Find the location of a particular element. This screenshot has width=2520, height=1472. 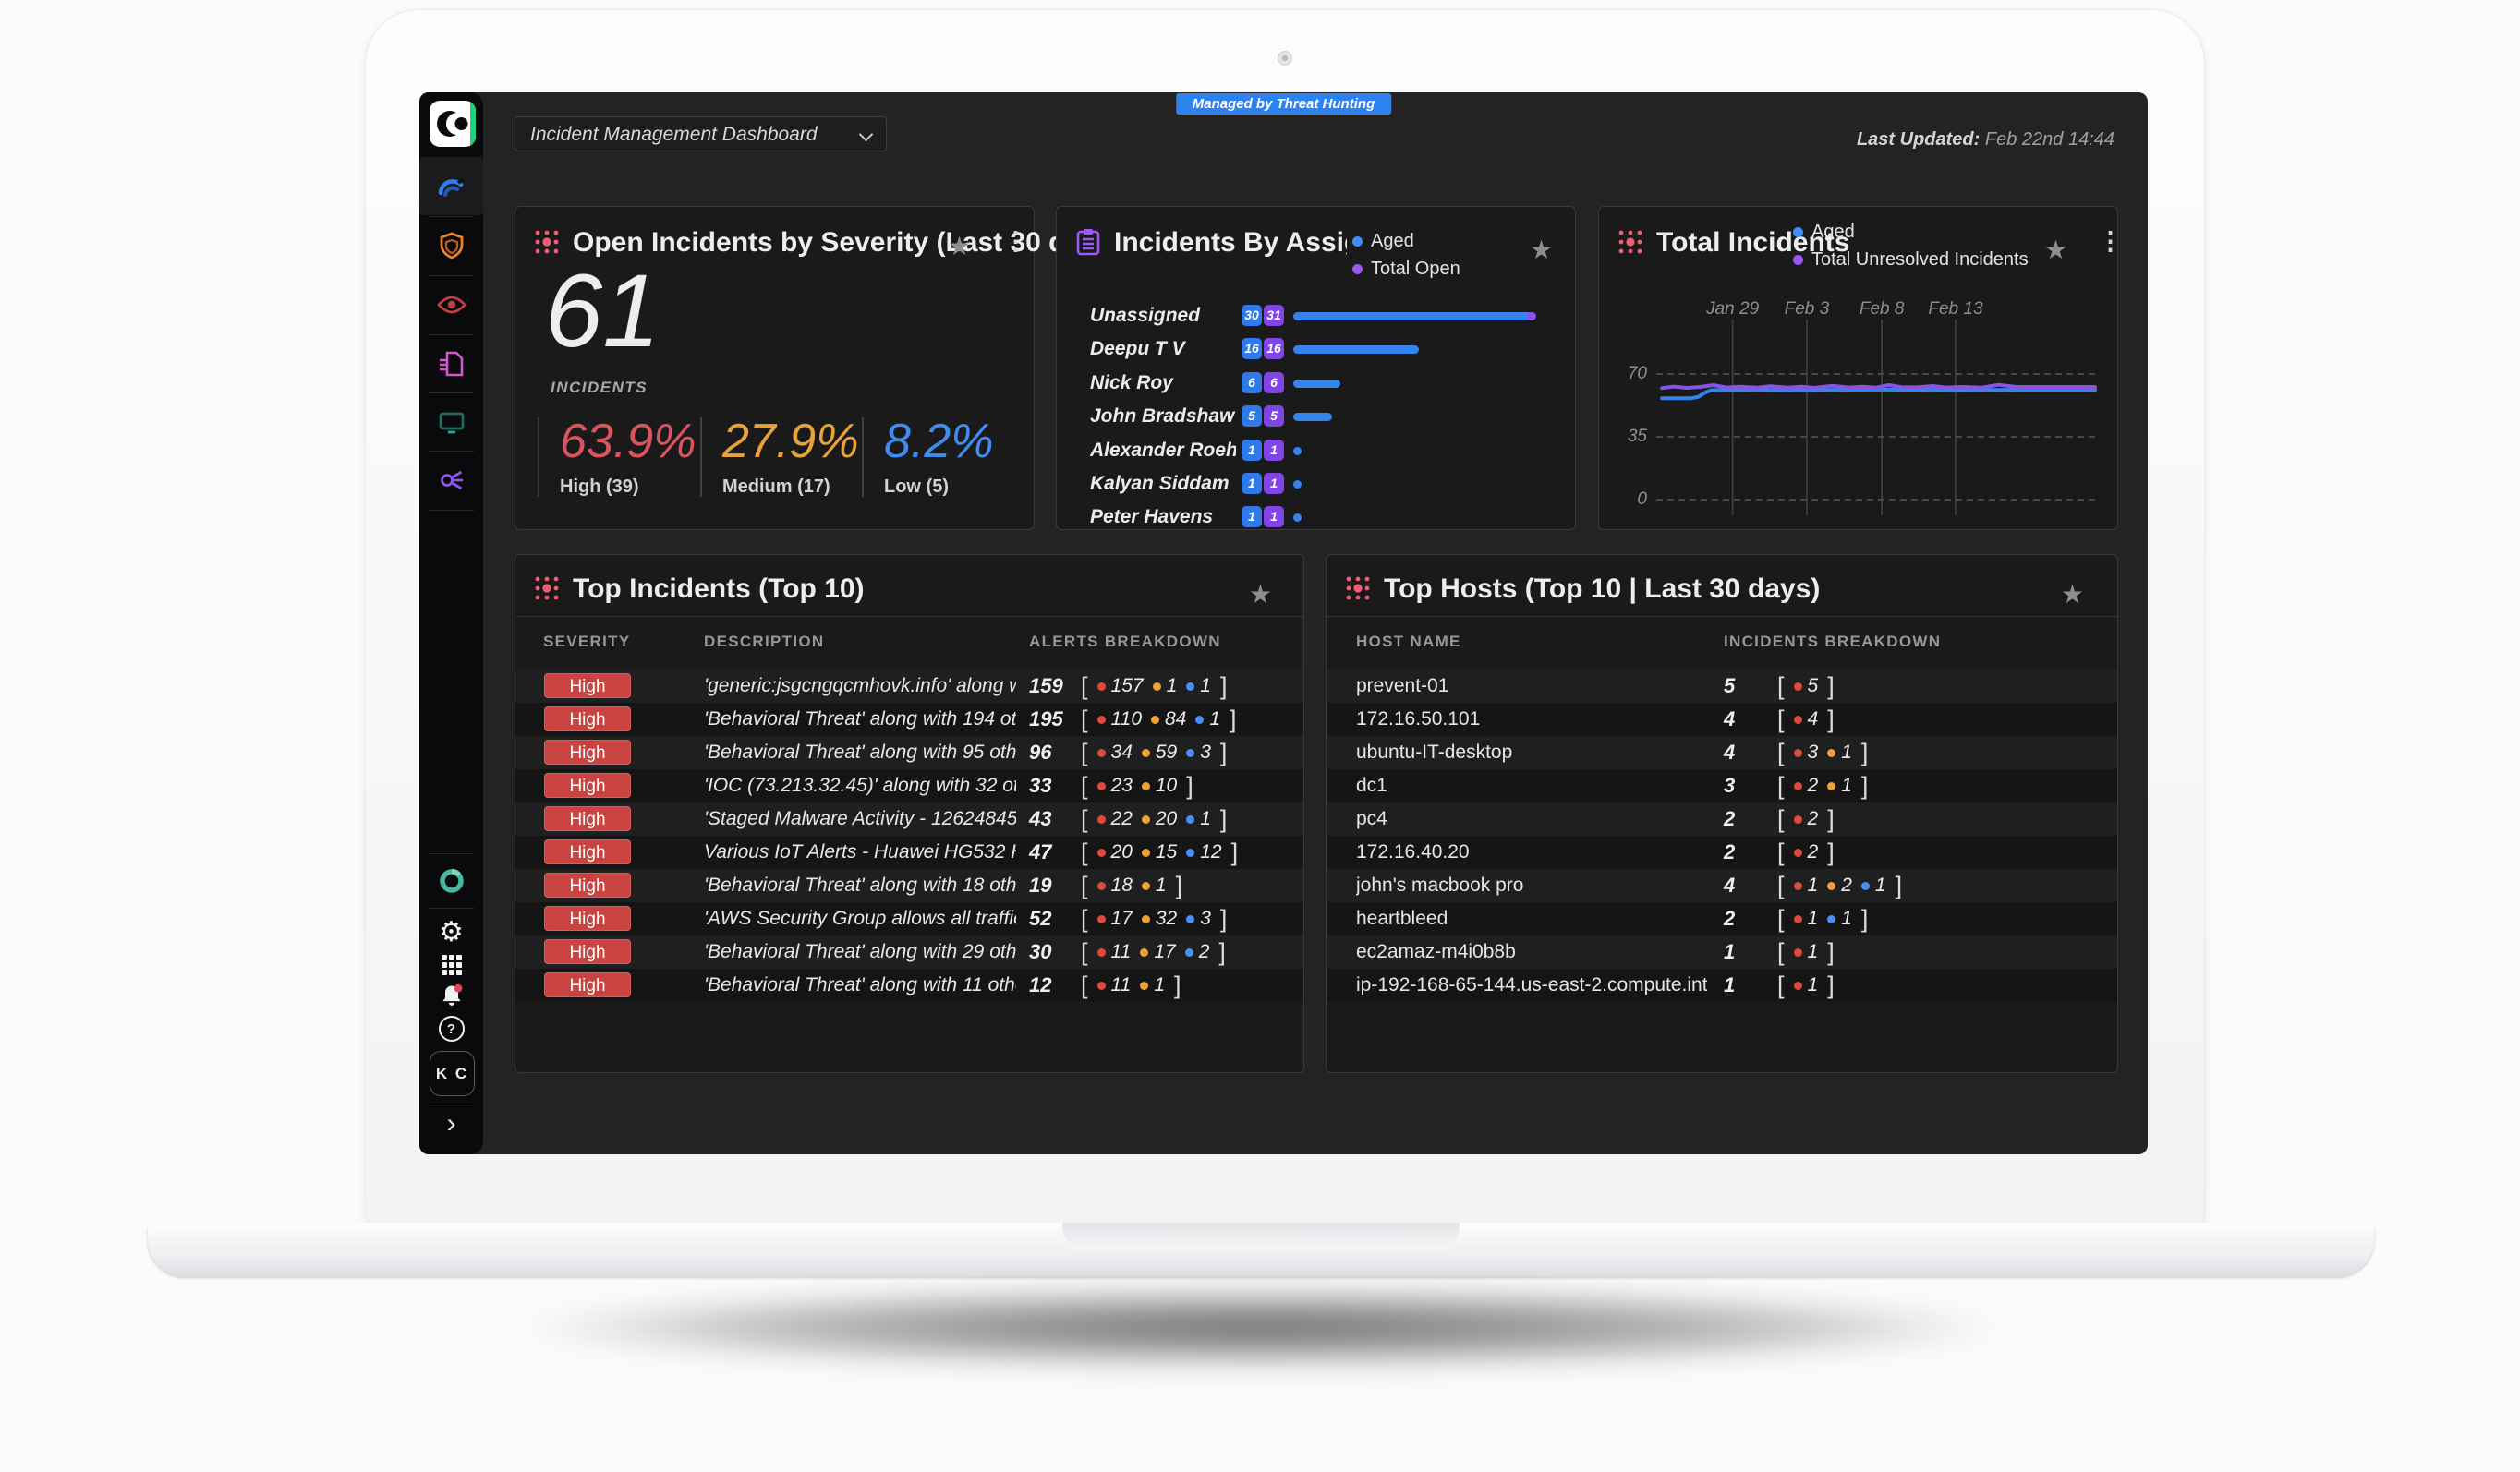

sidebar-expand-chevron: › is located at coordinates (451, 1123).